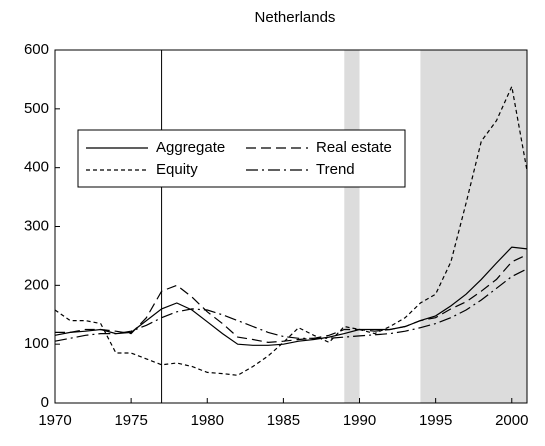 The height and width of the screenshot is (446, 545). What do you see at coordinates (36, 167) in the screenshot?
I see `y-tick-label: 400` at bounding box center [36, 167].